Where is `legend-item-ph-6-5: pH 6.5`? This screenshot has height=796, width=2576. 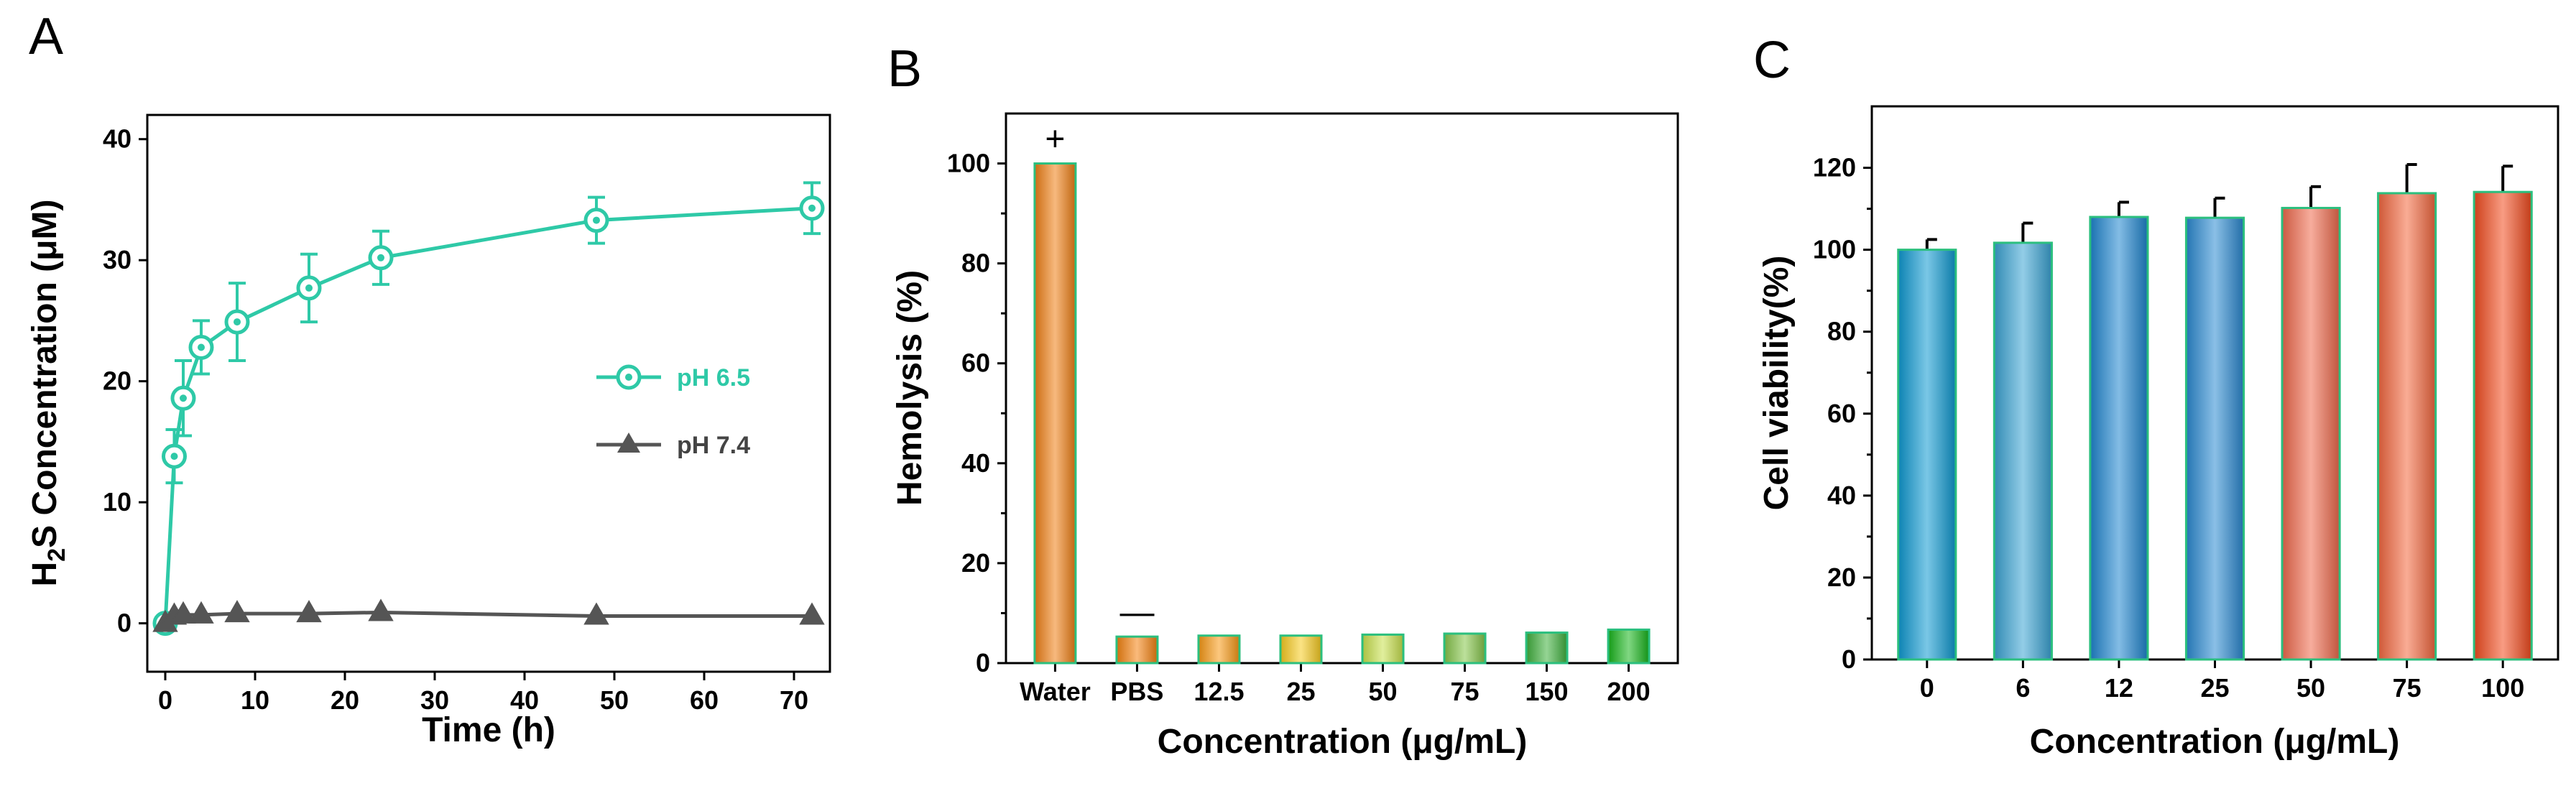
legend-item-ph-6-5: pH 6.5 is located at coordinates (673, 378).